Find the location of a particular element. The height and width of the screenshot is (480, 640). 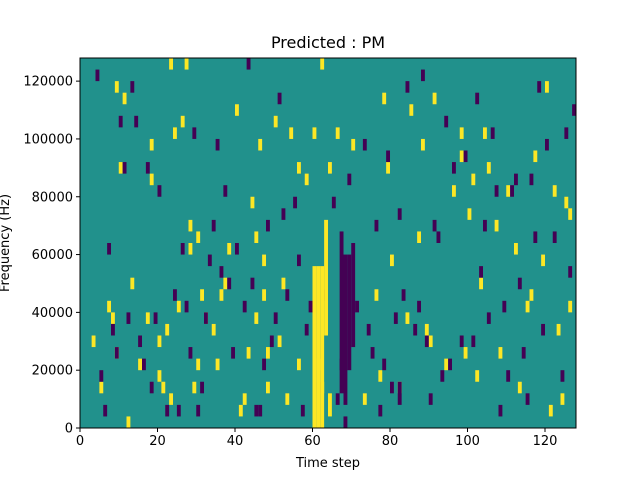

x-axis-label: Time step is located at coordinates (327, 463).